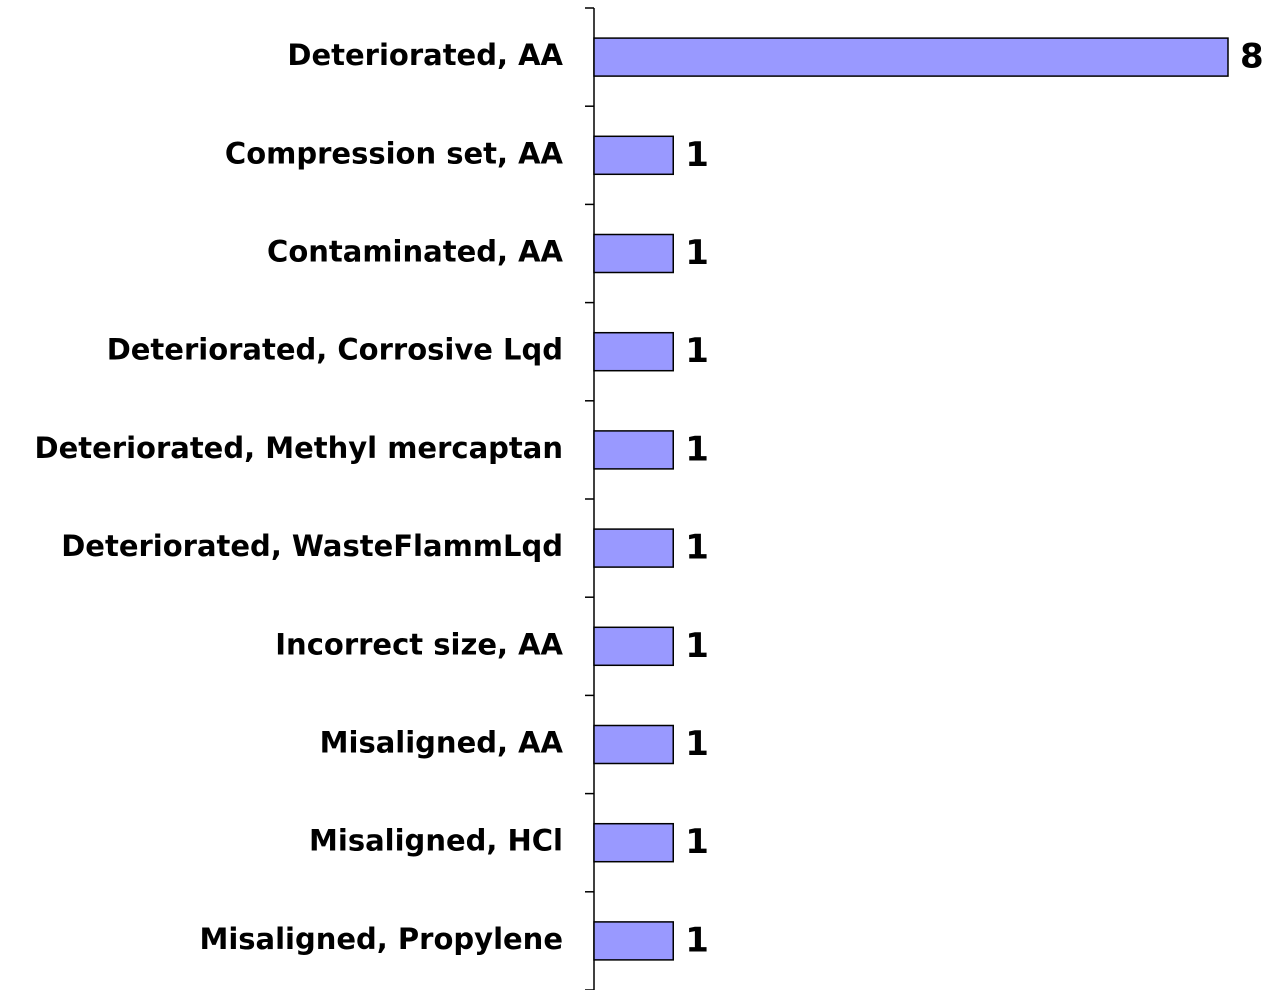 This screenshot has width=1270, height=990. What do you see at coordinates (312, 546) in the screenshot?
I see `category-label: Deteriorated, WasteFlammLqd` at bounding box center [312, 546].